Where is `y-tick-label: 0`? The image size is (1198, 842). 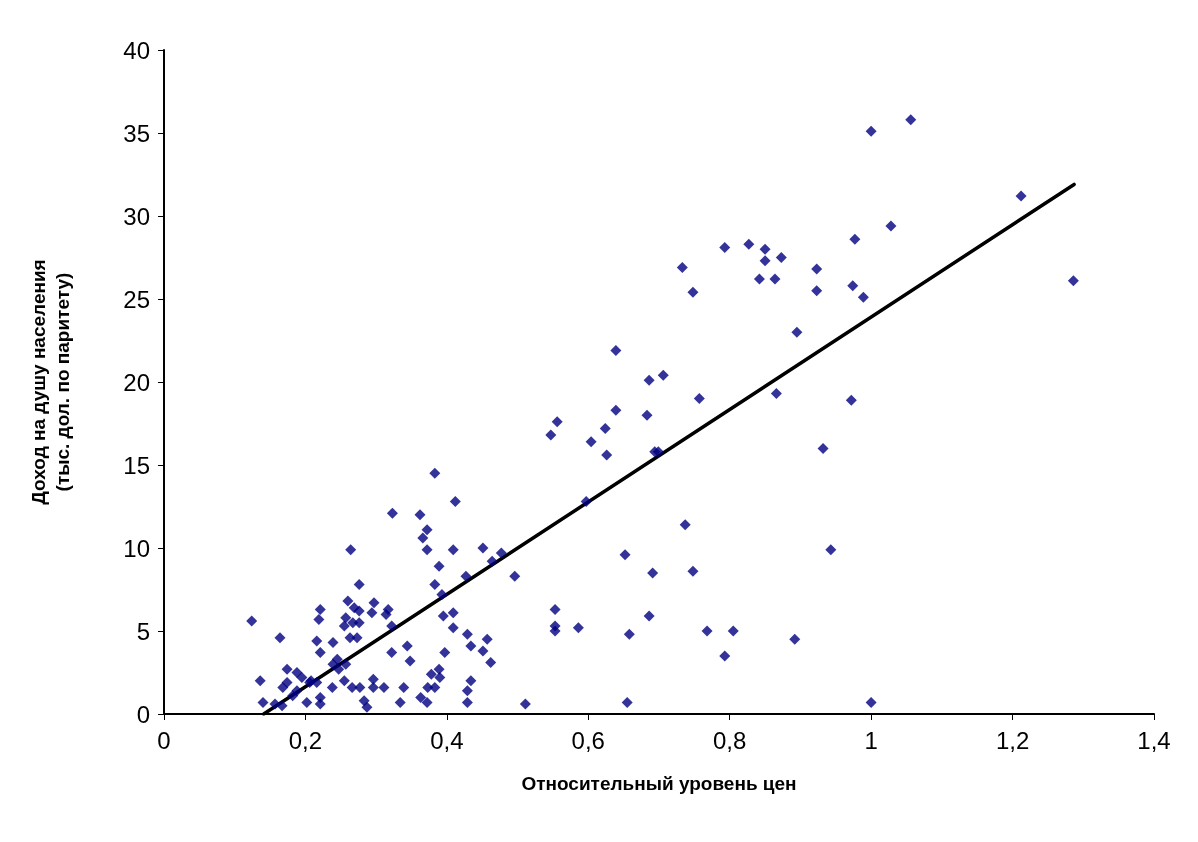 y-tick-label: 0 is located at coordinates (143, 714).